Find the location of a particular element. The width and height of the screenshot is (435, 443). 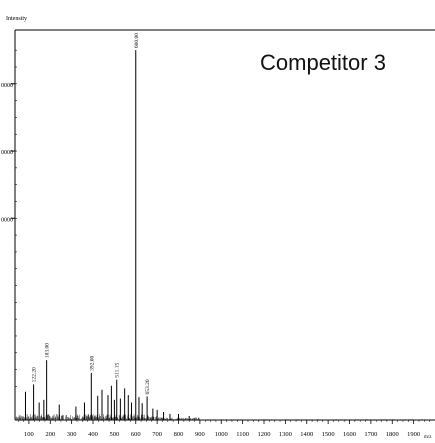

x-tick-label: 1100 is located at coordinates (242, 434).